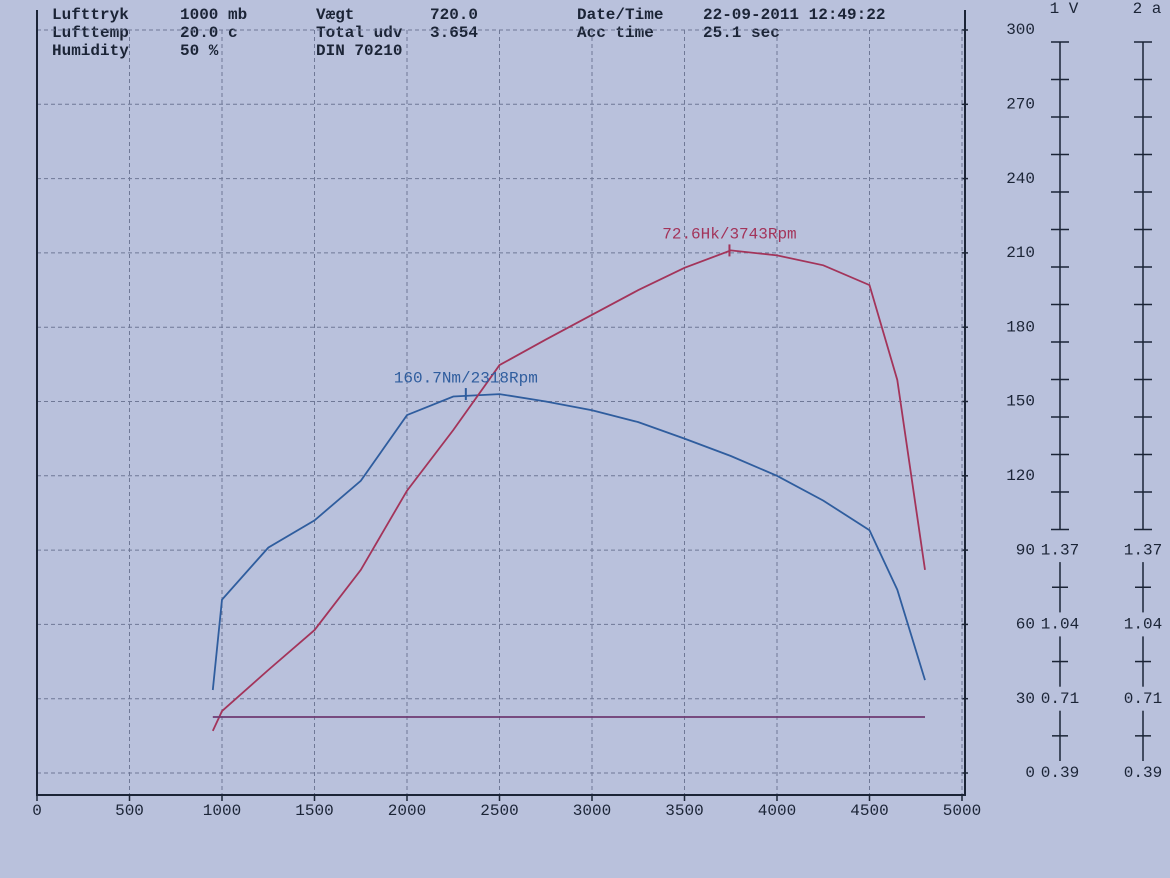 The image size is (1170, 878). Describe the element at coordinates (335, 15) in the screenshot. I see `header-label: Vægt` at that location.